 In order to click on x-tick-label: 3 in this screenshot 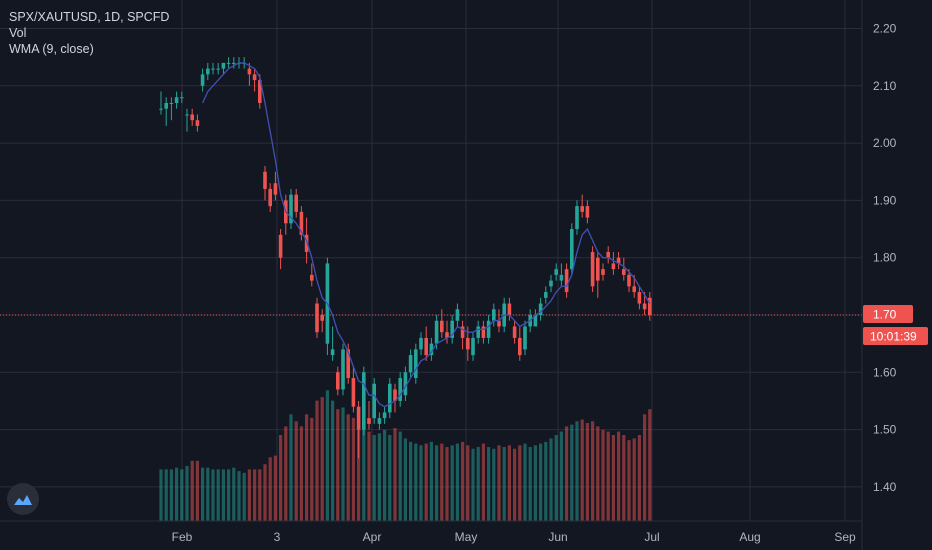, I will do `click(277, 537)`.